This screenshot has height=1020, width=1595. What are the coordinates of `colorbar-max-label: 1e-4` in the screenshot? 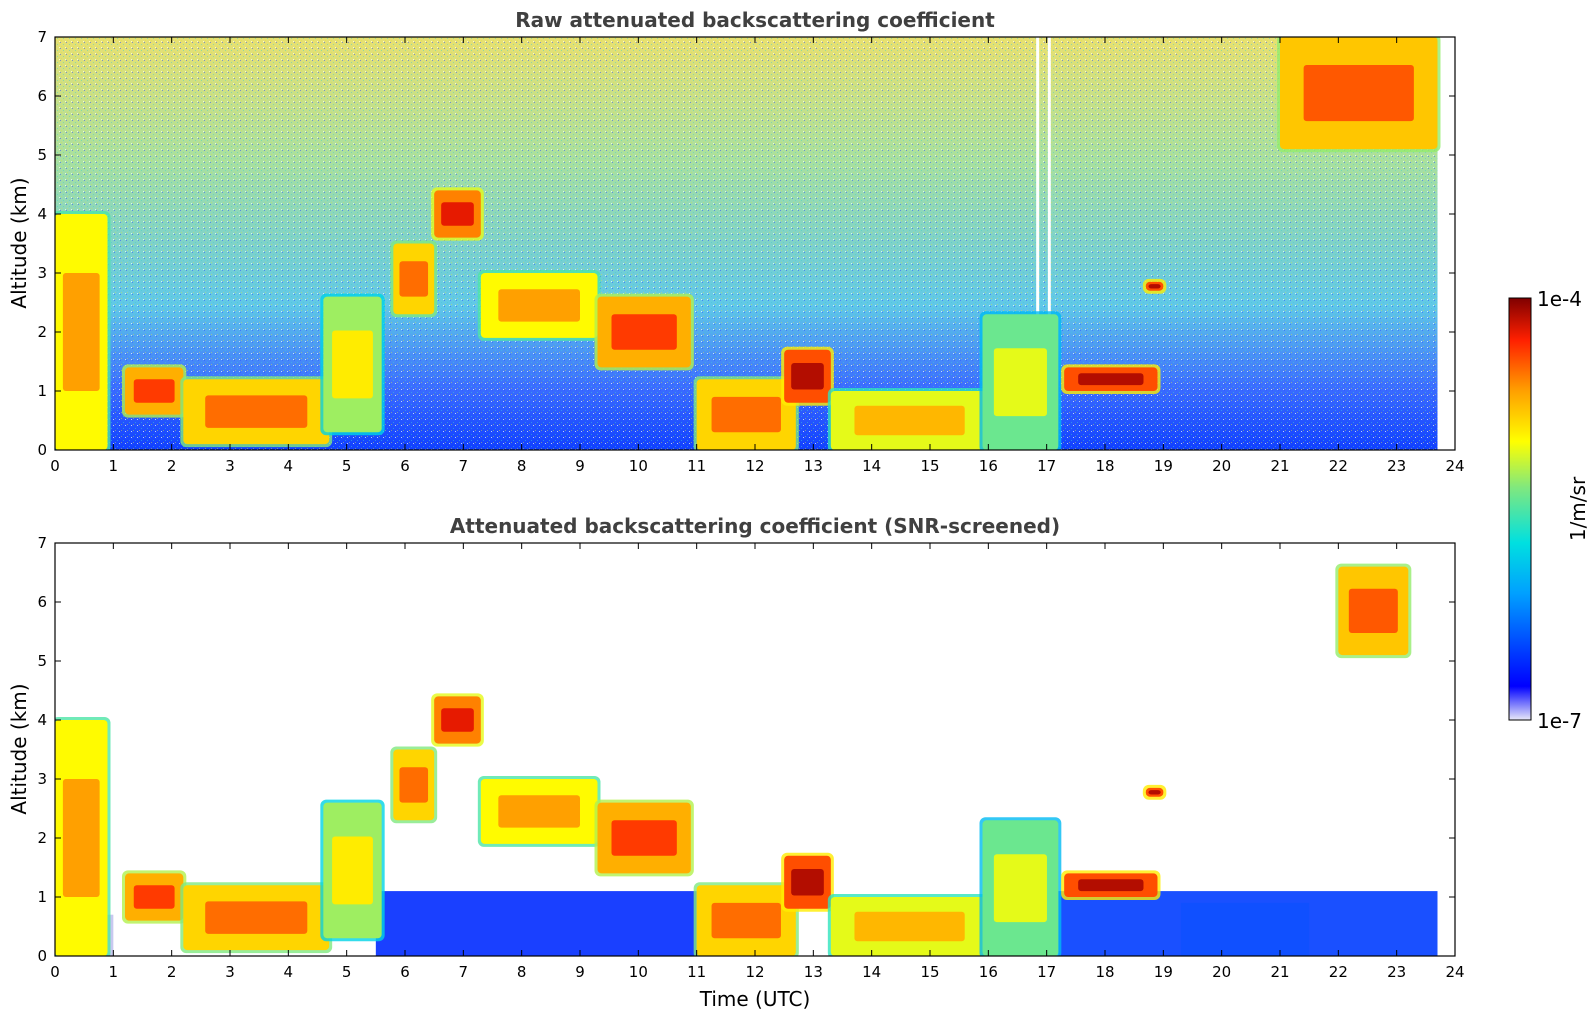 It's located at (1559, 299).